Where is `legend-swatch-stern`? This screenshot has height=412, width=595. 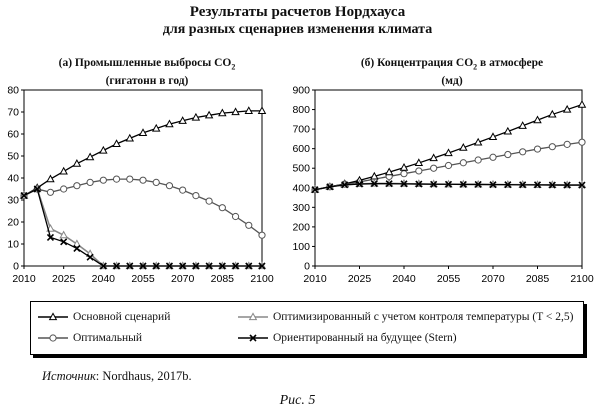
legend-swatch-stern is located at coordinates (253, 338).